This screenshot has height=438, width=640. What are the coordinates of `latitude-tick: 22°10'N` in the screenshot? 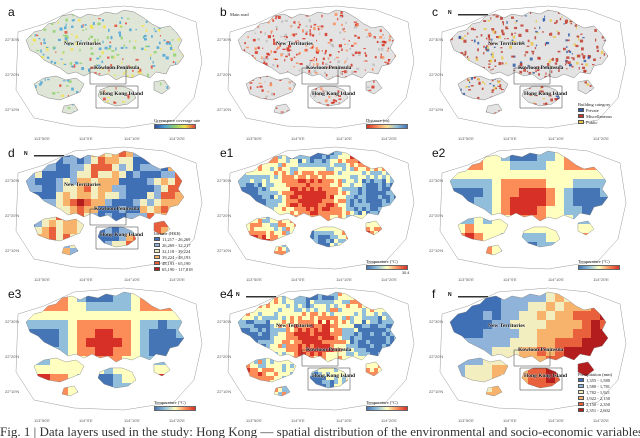 It's located at (12, 250).